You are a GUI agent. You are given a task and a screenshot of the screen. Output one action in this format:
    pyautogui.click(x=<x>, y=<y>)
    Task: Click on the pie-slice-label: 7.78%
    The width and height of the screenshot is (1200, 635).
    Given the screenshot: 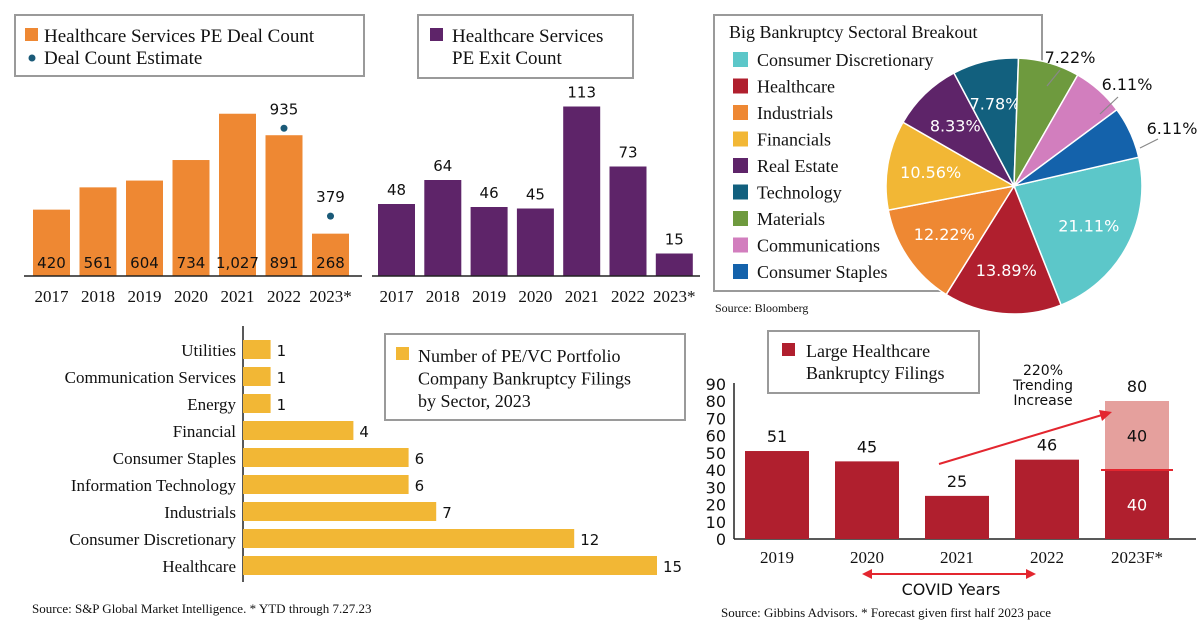 What is the action you would take?
    pyautogui.click(x=995, y=104)
    